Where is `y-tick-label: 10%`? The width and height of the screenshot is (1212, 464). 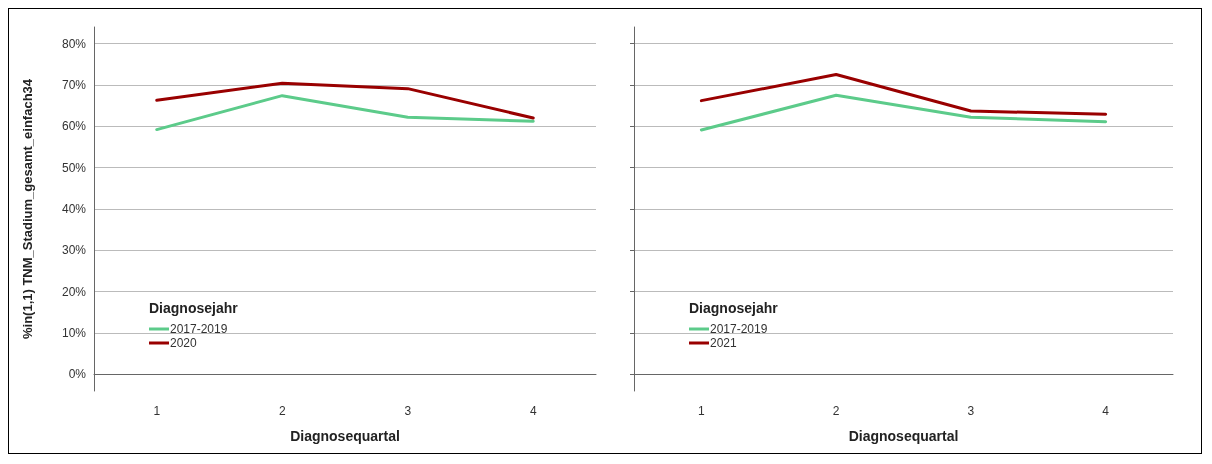 y-tick-label: 10% is located at coordinates (74, 333).